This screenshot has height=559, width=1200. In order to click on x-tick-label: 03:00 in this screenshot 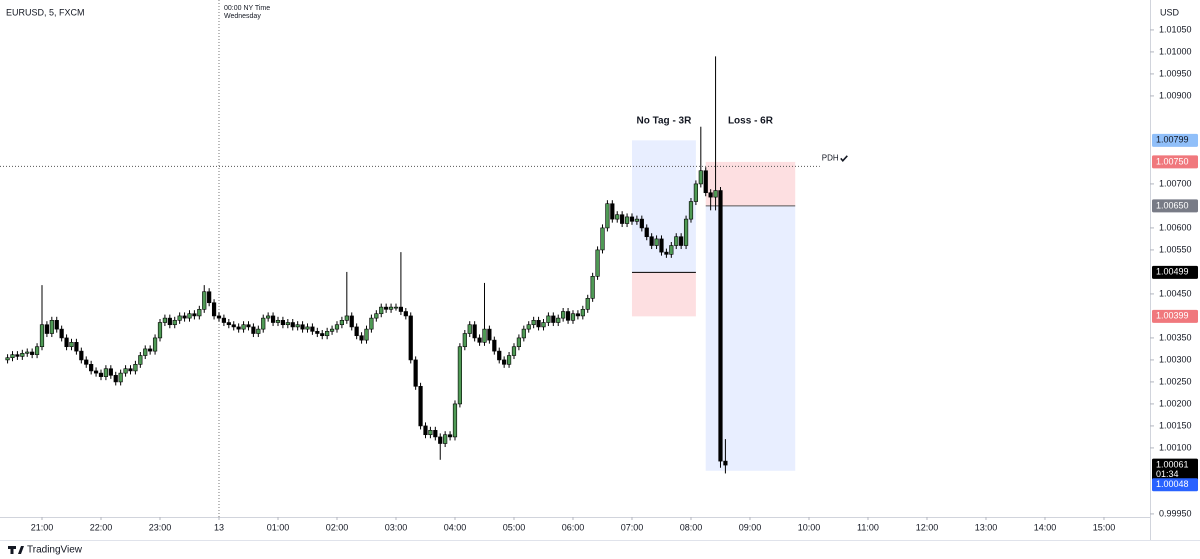, I will do `click(396, 527)`.